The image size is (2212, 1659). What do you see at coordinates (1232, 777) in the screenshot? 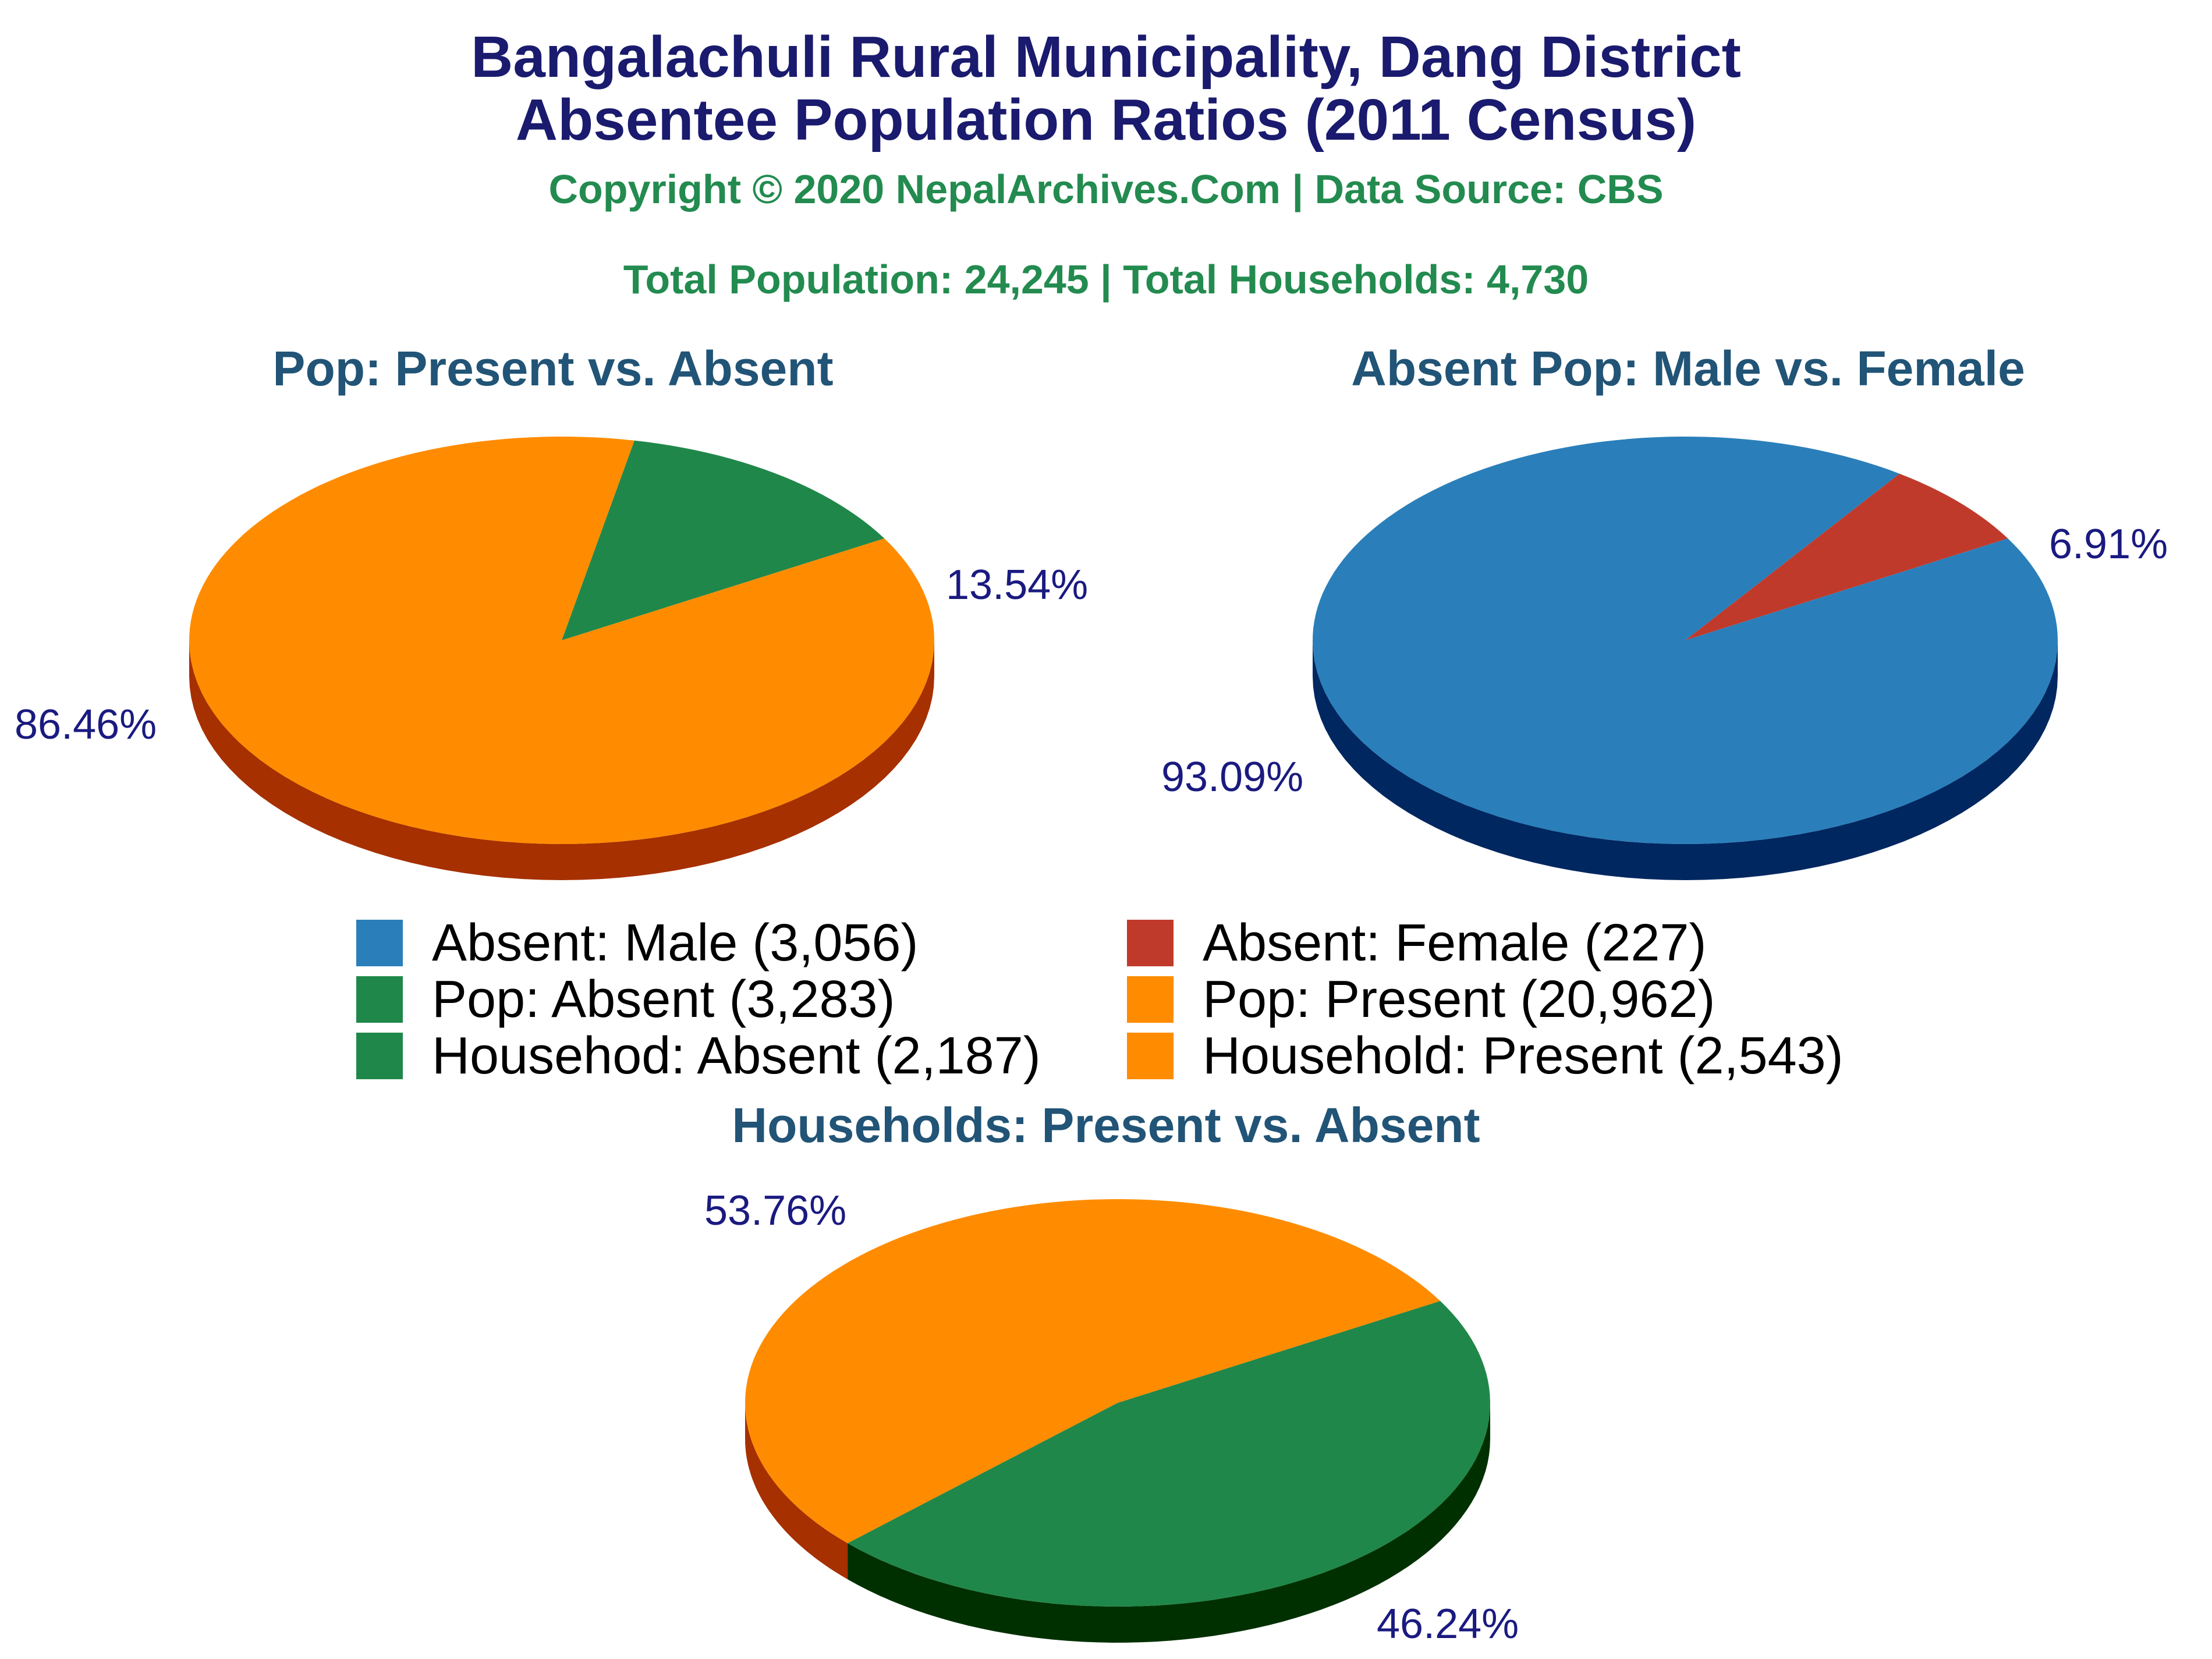
I see `pie2-label-male: 93.09%` at bounding box center [1232, 777].